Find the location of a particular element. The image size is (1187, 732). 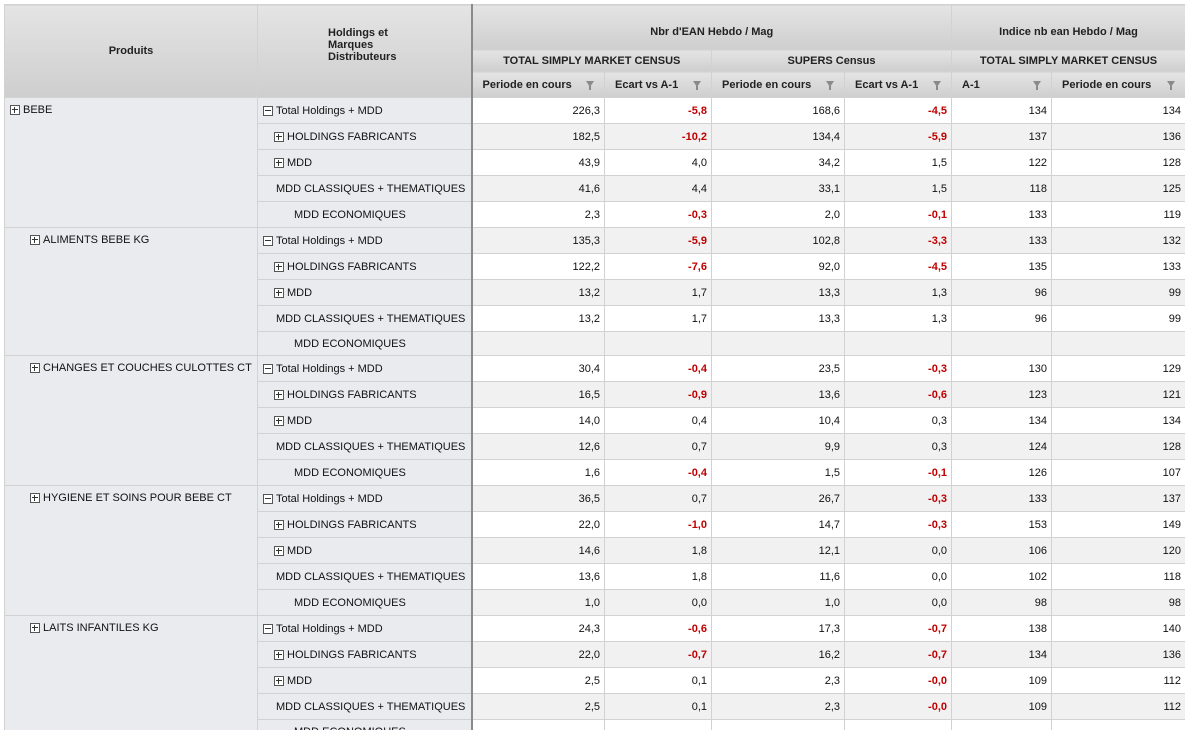

value-cell: 134 is located at coordinates (1118, 110).